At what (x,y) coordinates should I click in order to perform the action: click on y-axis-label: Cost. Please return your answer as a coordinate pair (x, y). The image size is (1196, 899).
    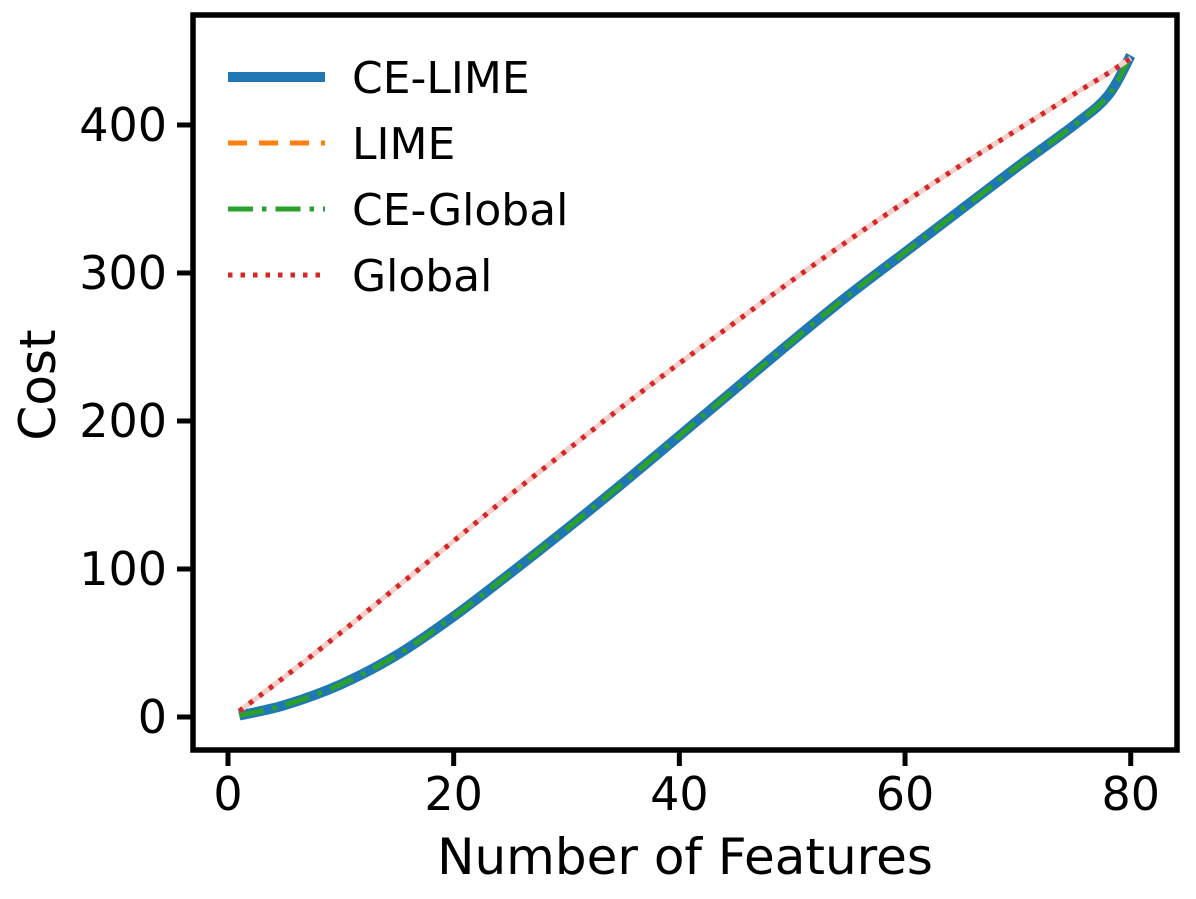
    Looking at the image, I should click on (38, 384).